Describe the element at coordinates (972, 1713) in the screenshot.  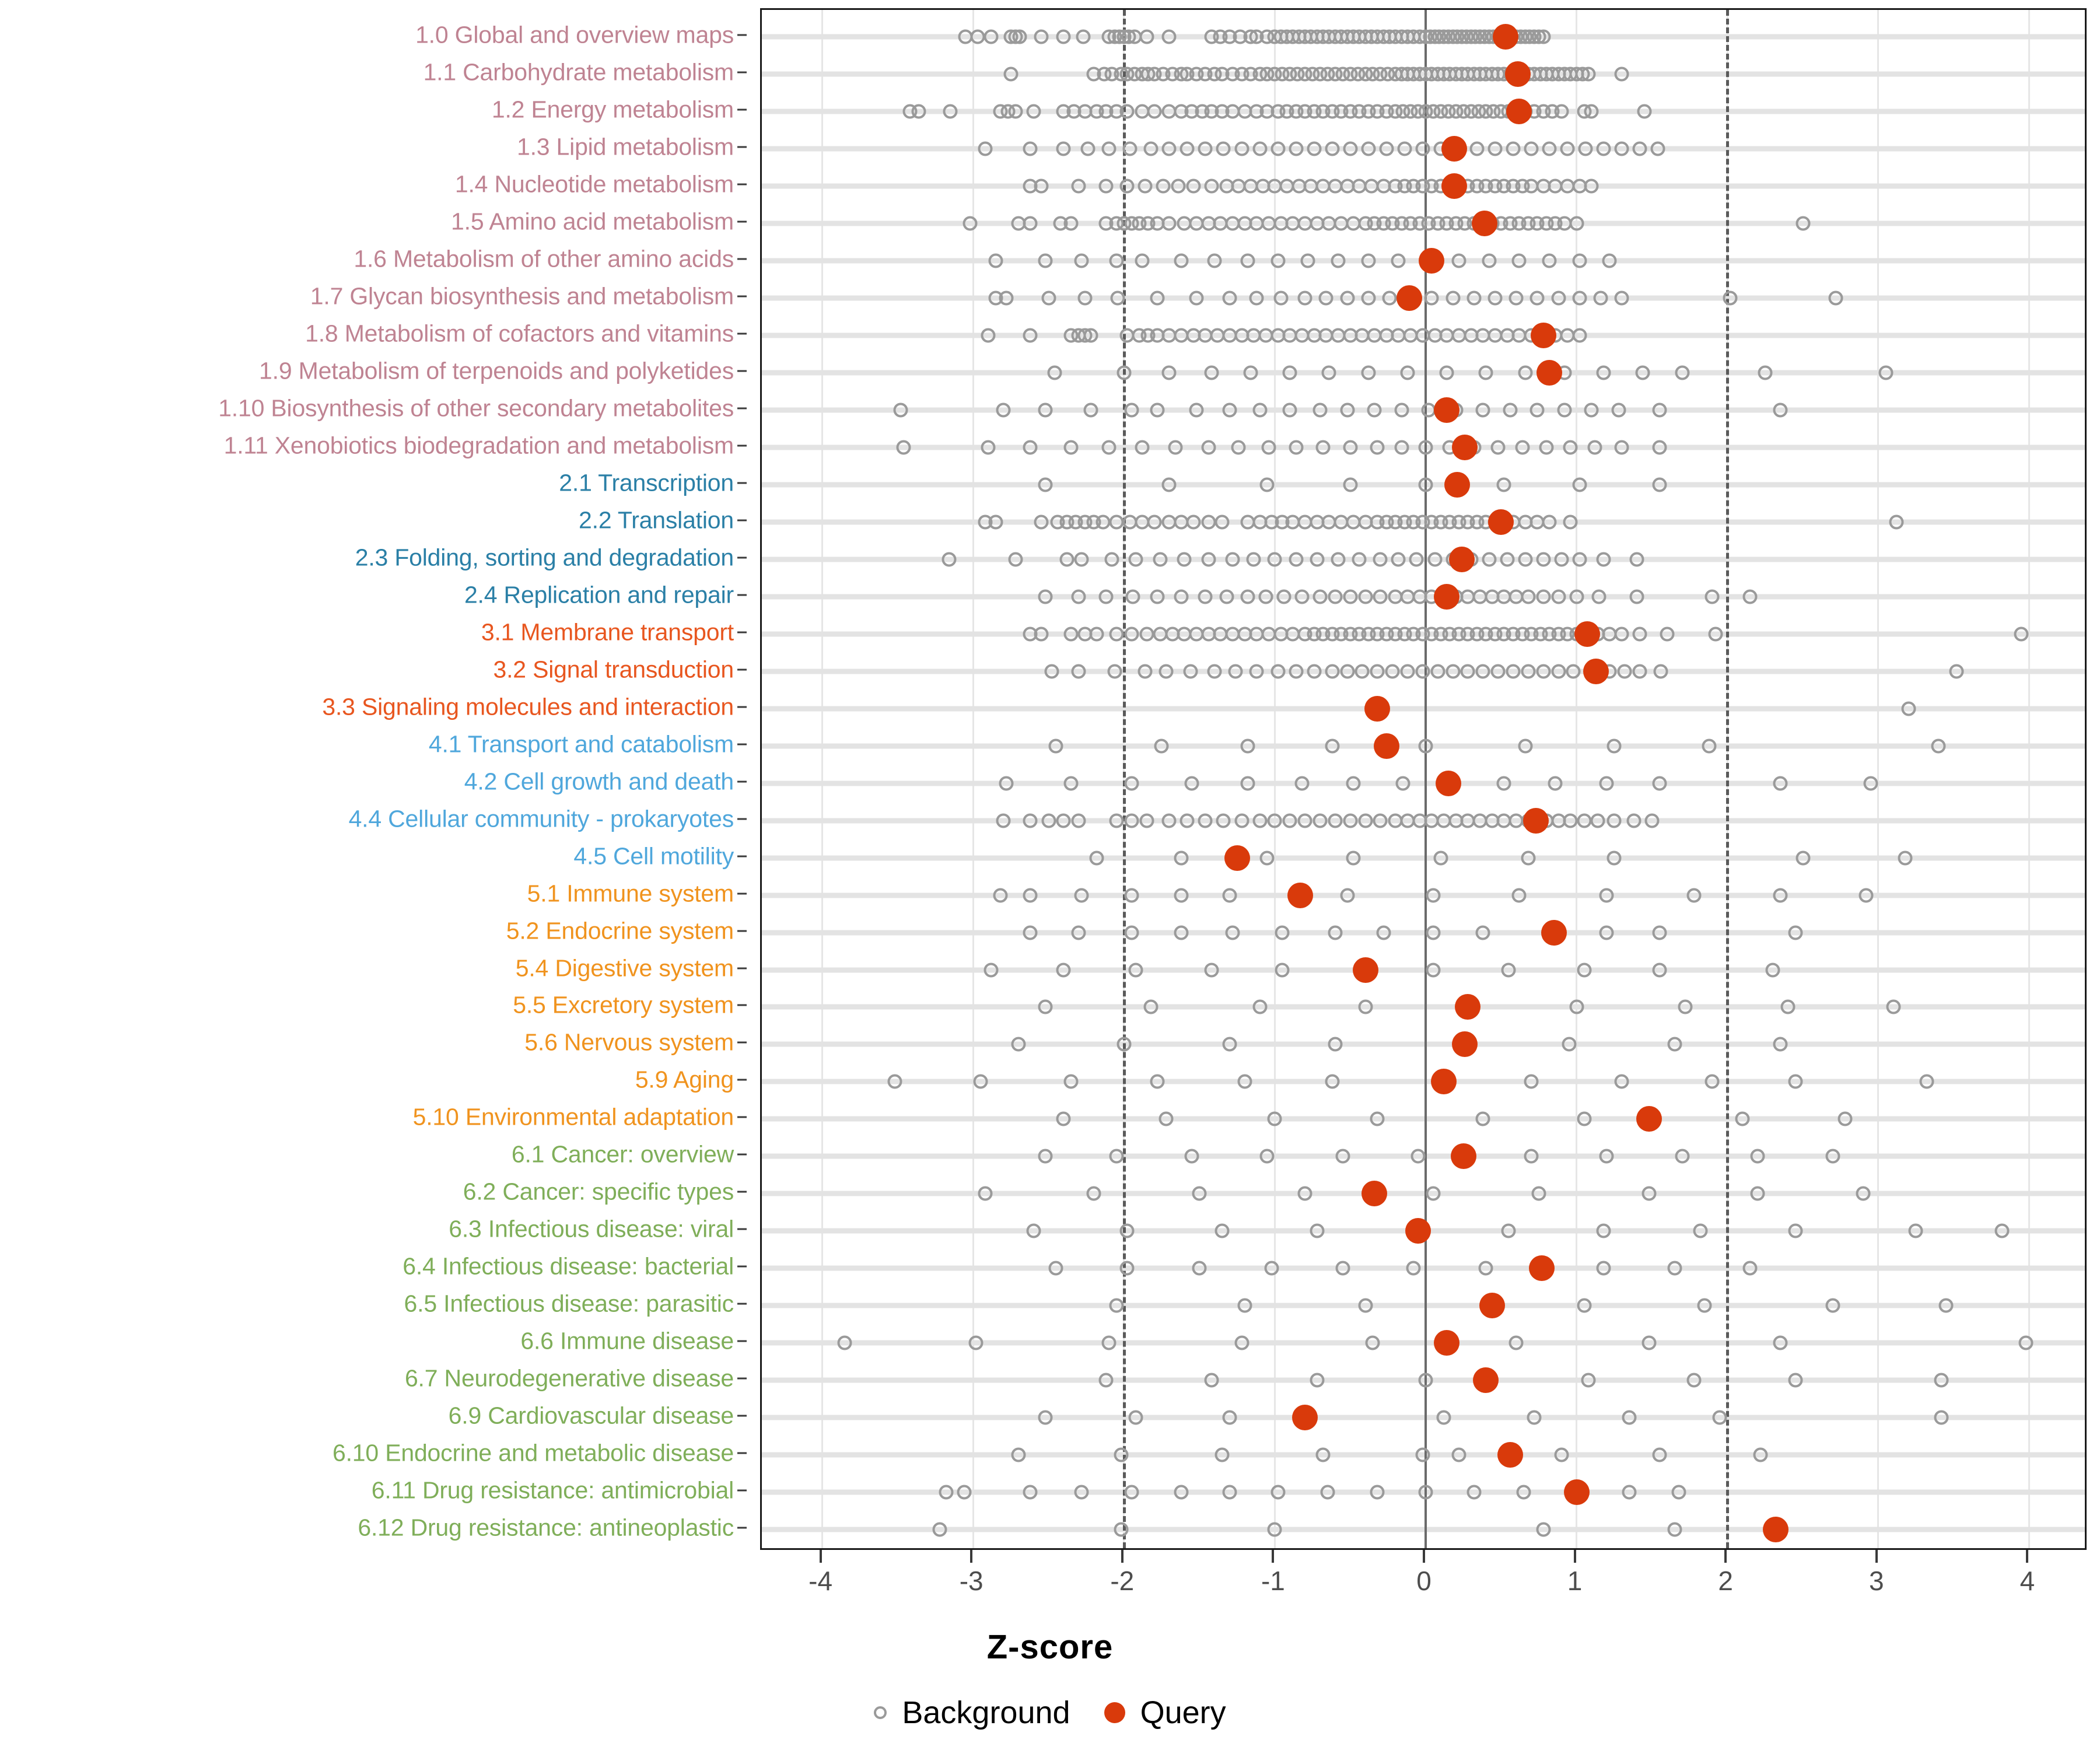
I see `legend-item-background: Background` at that location.